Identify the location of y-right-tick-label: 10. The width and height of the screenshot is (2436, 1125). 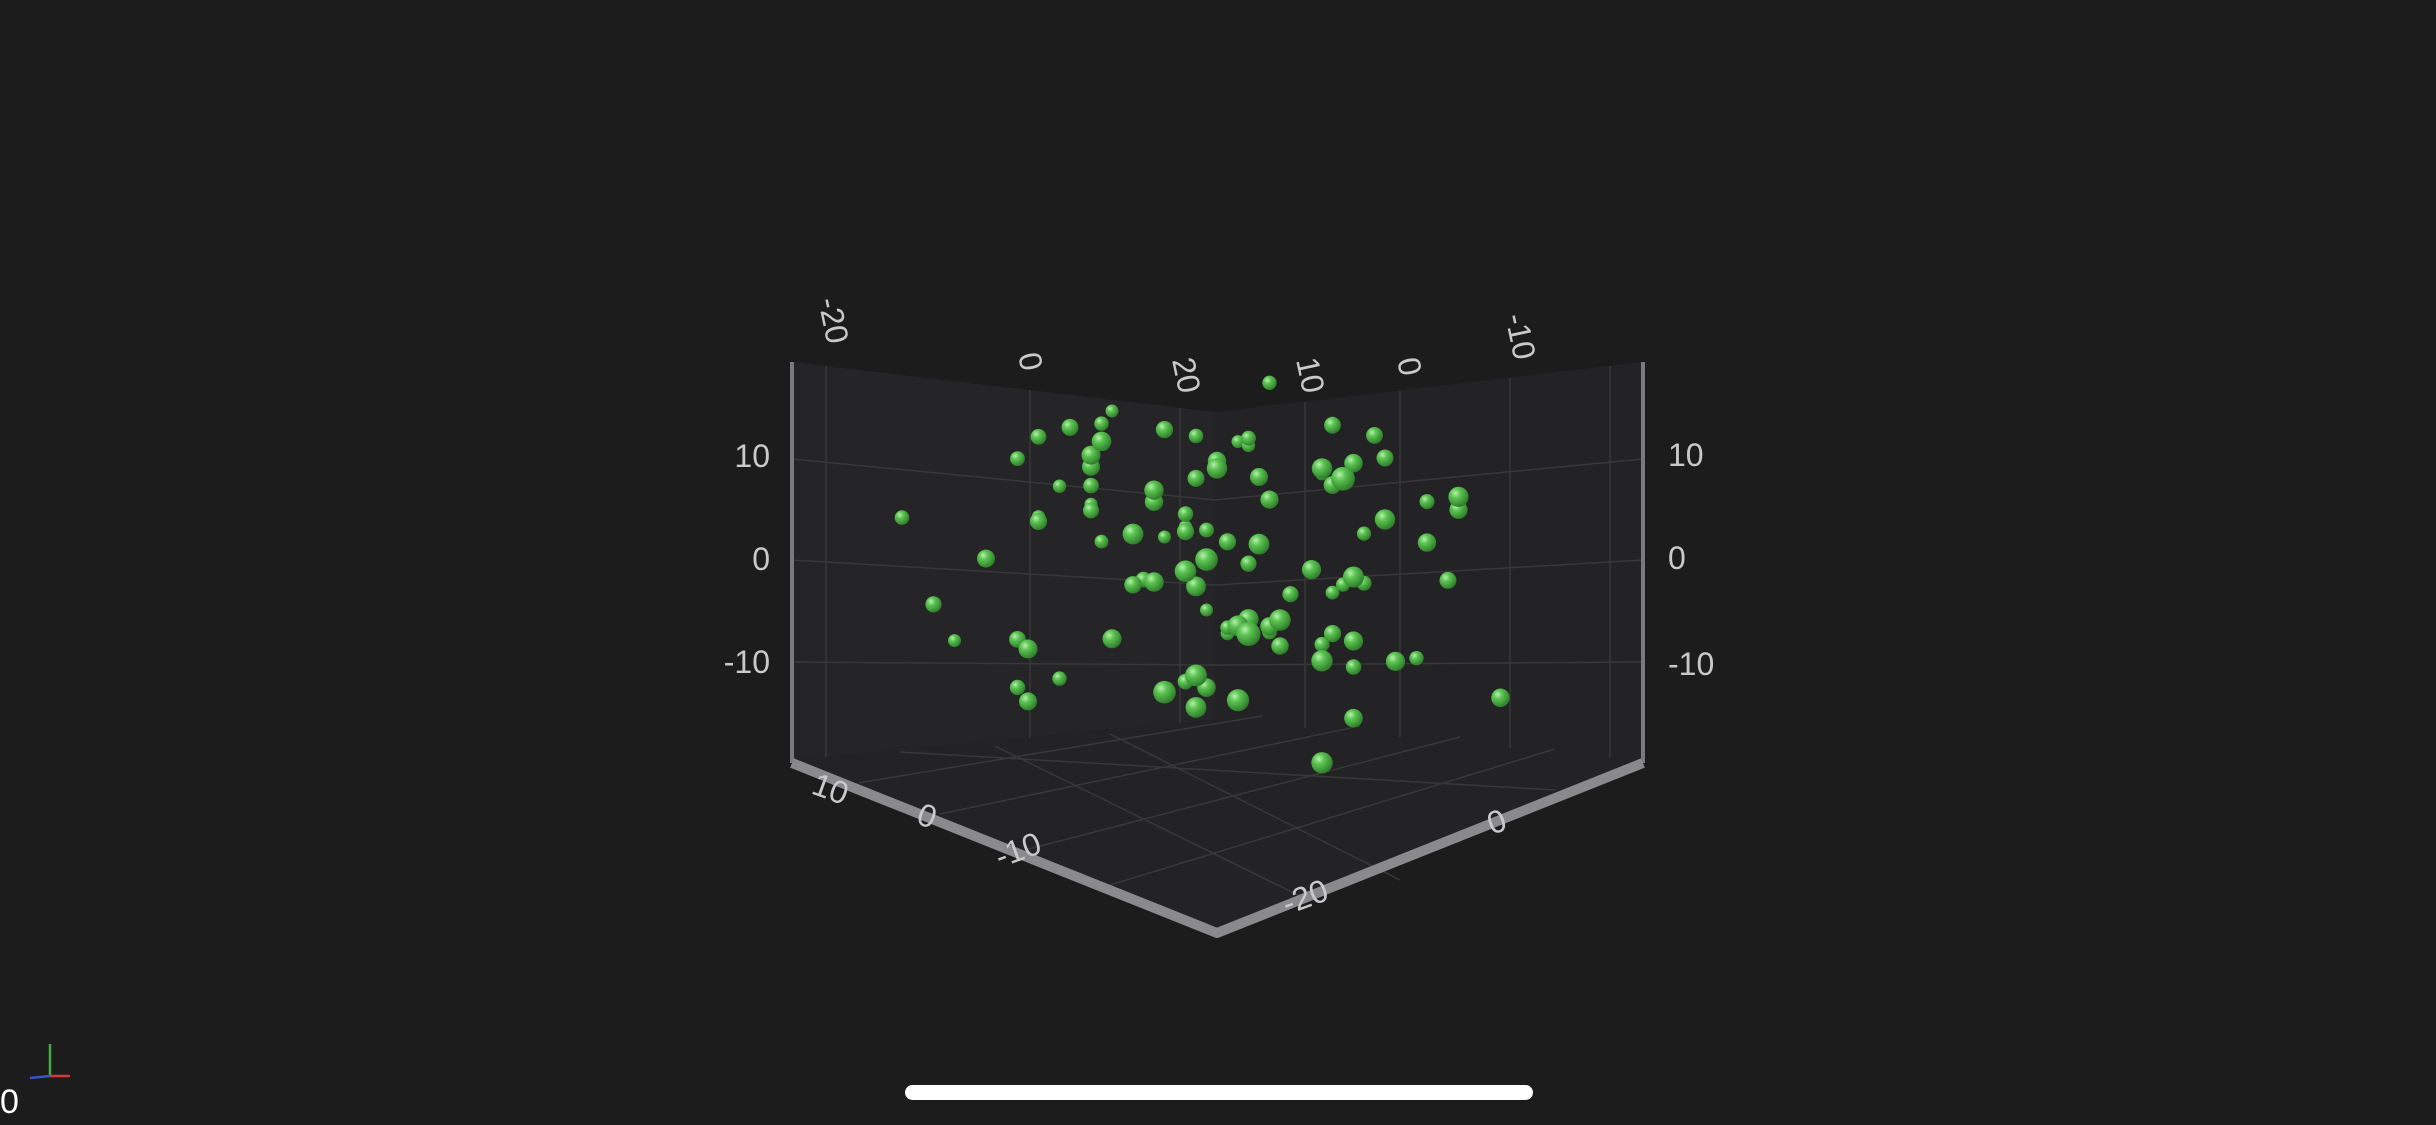
(1686, 455).